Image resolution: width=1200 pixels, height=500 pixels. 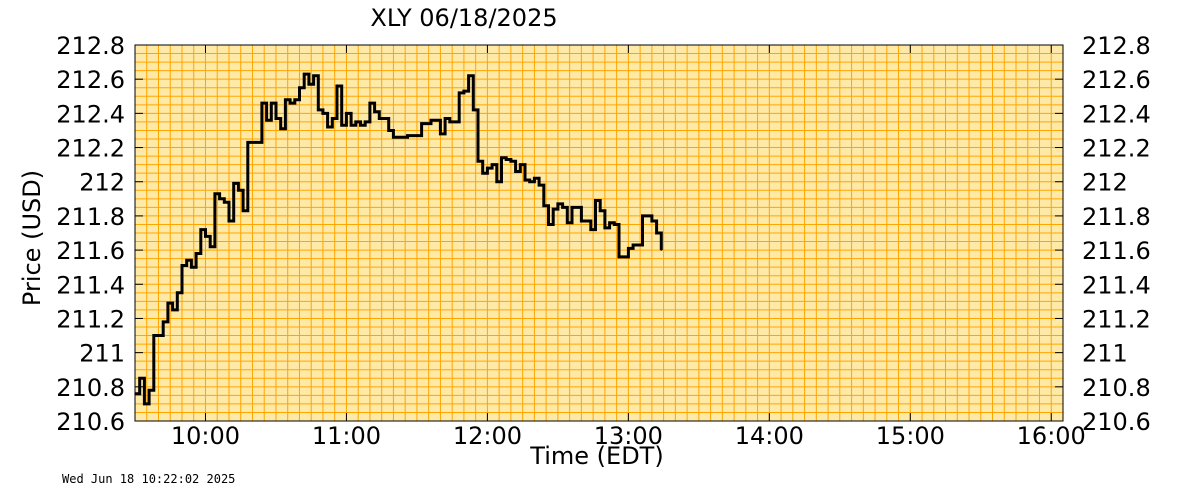 I want to click on chart-title: XLY 06/18/2025, so click(x=463, y=18).